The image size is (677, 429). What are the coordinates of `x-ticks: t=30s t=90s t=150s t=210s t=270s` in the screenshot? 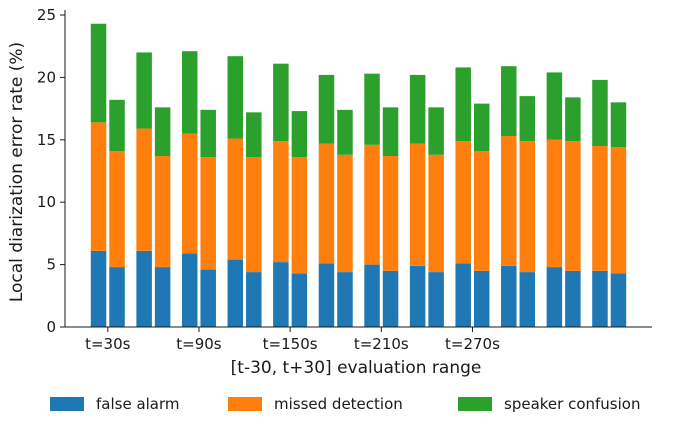 It's located at (292, 340).